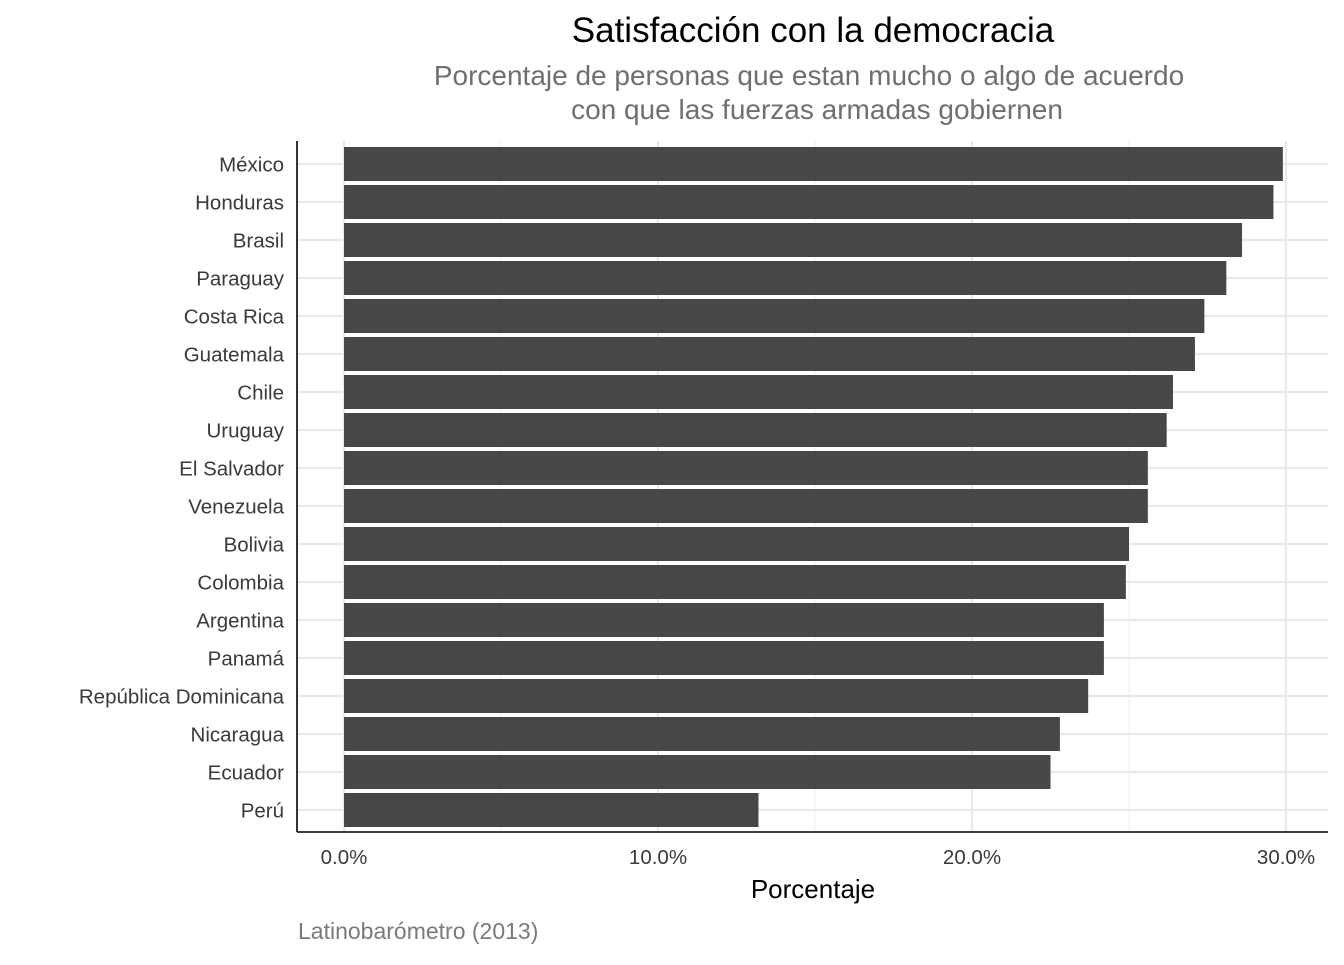 The image size is (1344, 965). What do you see at coordinates (817, 109) in the screenshot?
I see `chart-subtitle-line-2: con que las fuerzas armadas gobiernen` at bounding box center [817, 109].